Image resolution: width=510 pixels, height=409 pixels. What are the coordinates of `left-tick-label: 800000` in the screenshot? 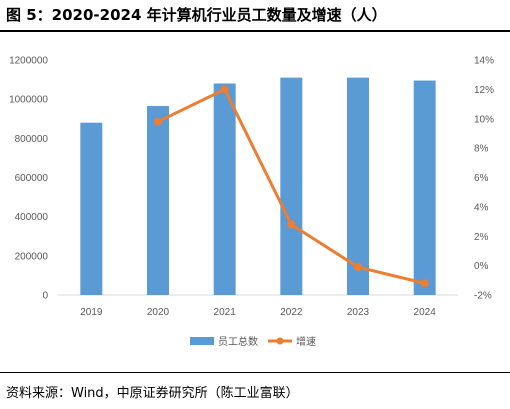 It's located at (32, 139).